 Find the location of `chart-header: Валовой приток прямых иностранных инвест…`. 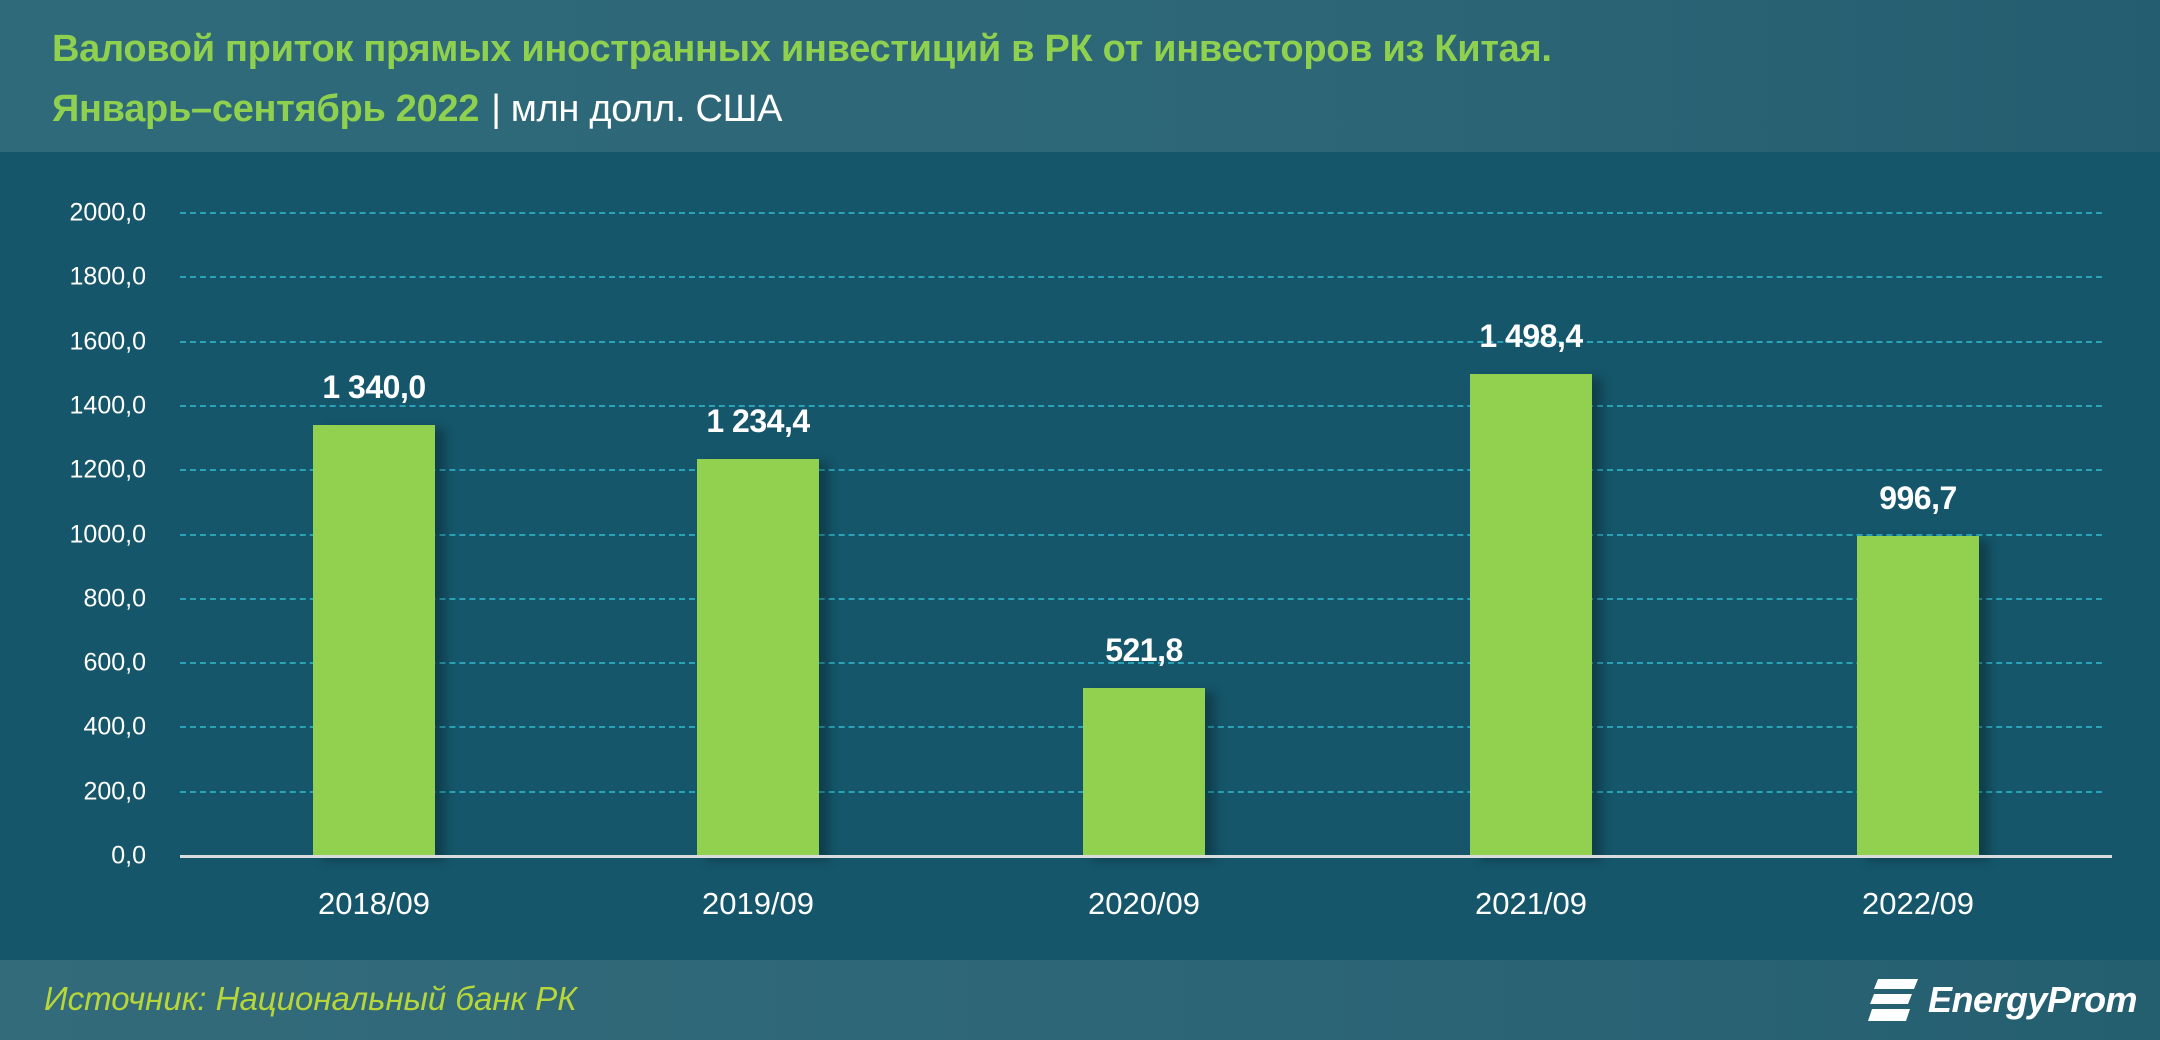

chart-header: Валовой приток прямых иностранных инвест… is located at coordinates (1080, 76).